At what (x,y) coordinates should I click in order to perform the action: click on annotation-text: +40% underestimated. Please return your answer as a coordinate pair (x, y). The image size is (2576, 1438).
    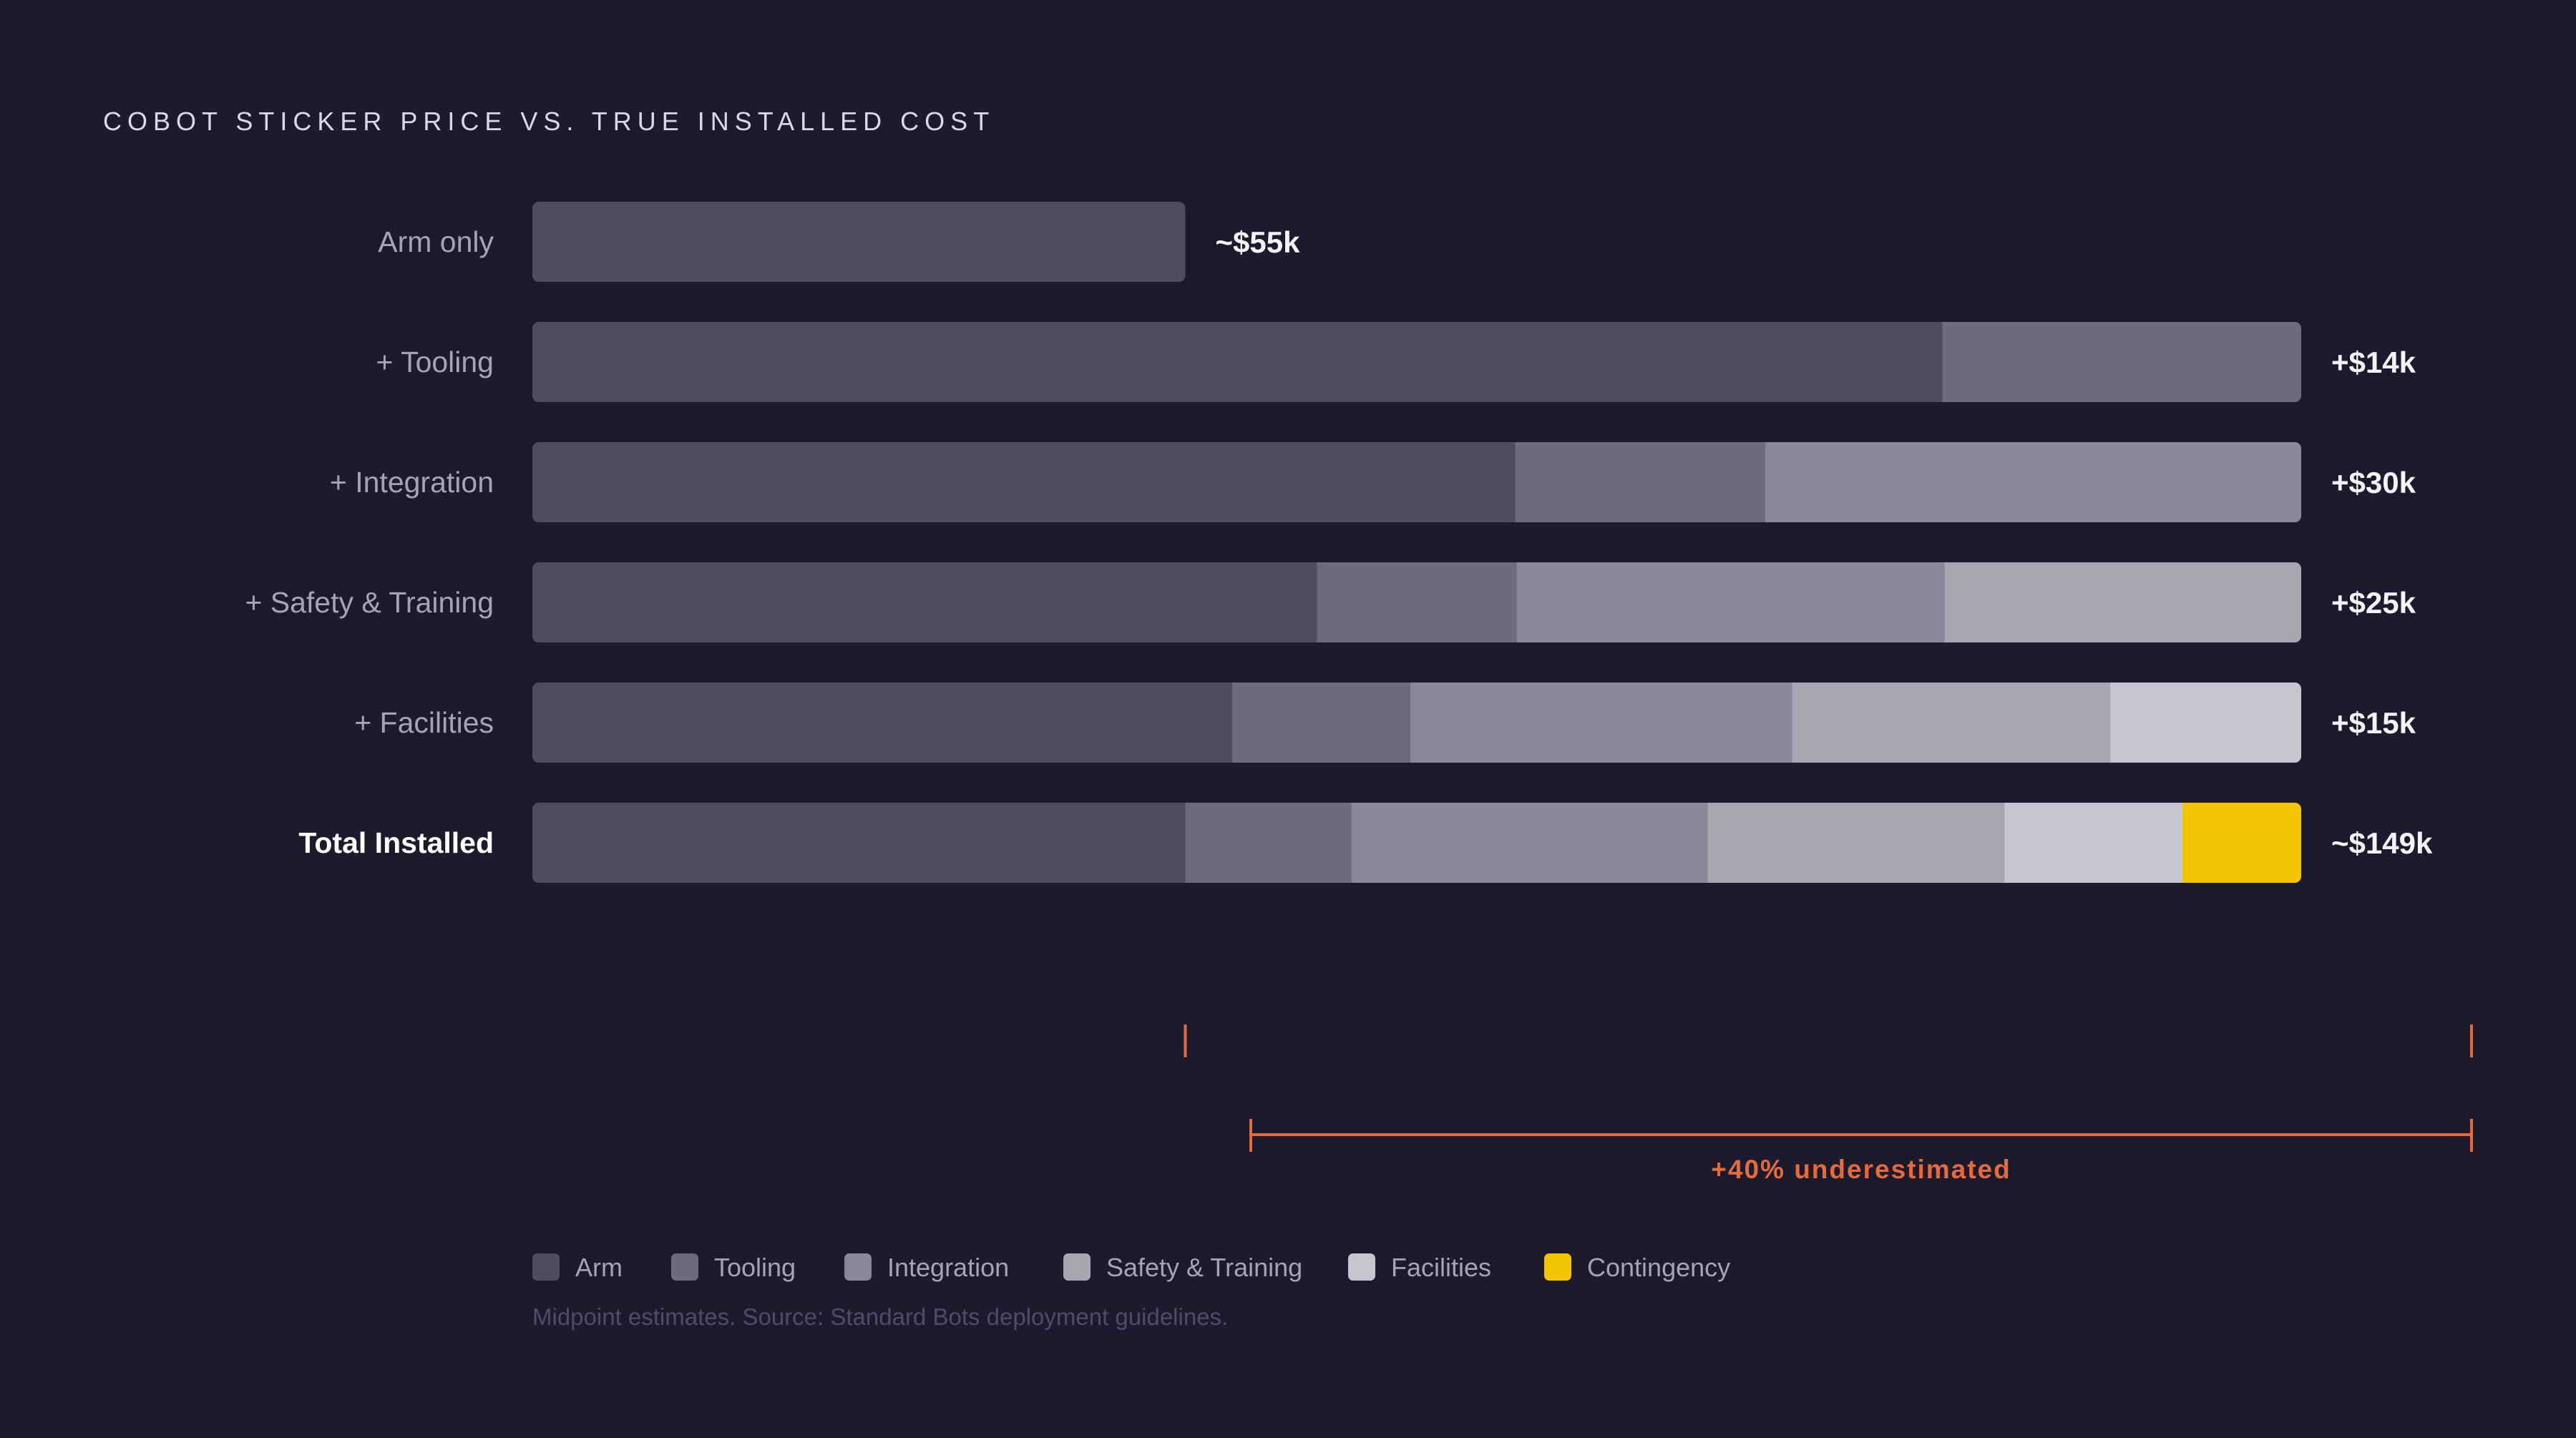
    Looking at the image, I should click on (1861, 1170).